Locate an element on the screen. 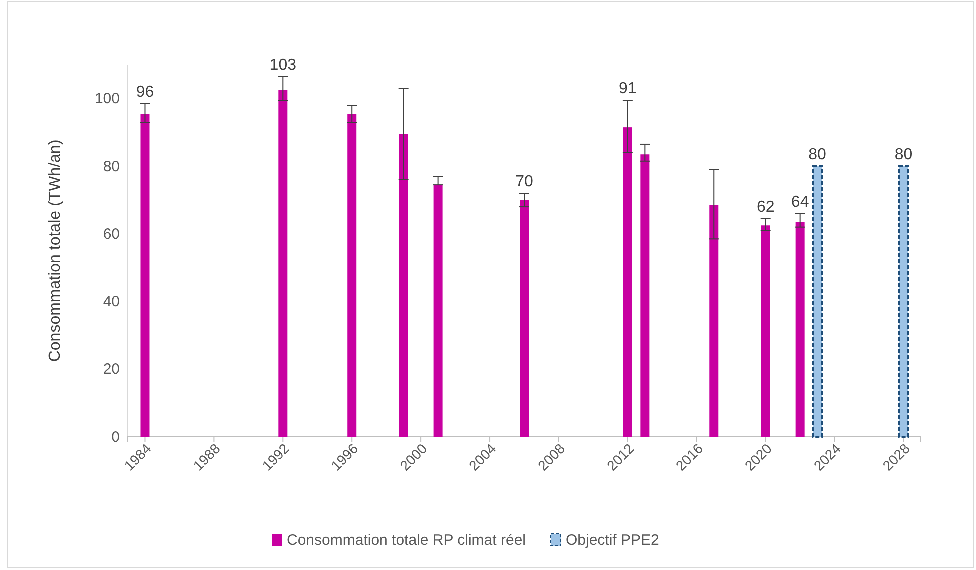 The image size is (976, 570). y-tick-label: 100 is located at coordinates (107, 99).